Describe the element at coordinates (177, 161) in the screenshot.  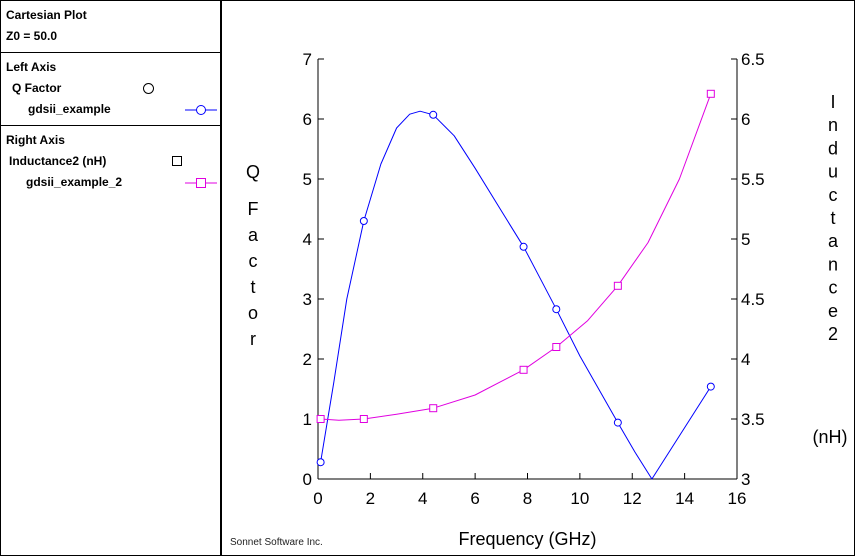
I see `square-marker-icon` at that location.